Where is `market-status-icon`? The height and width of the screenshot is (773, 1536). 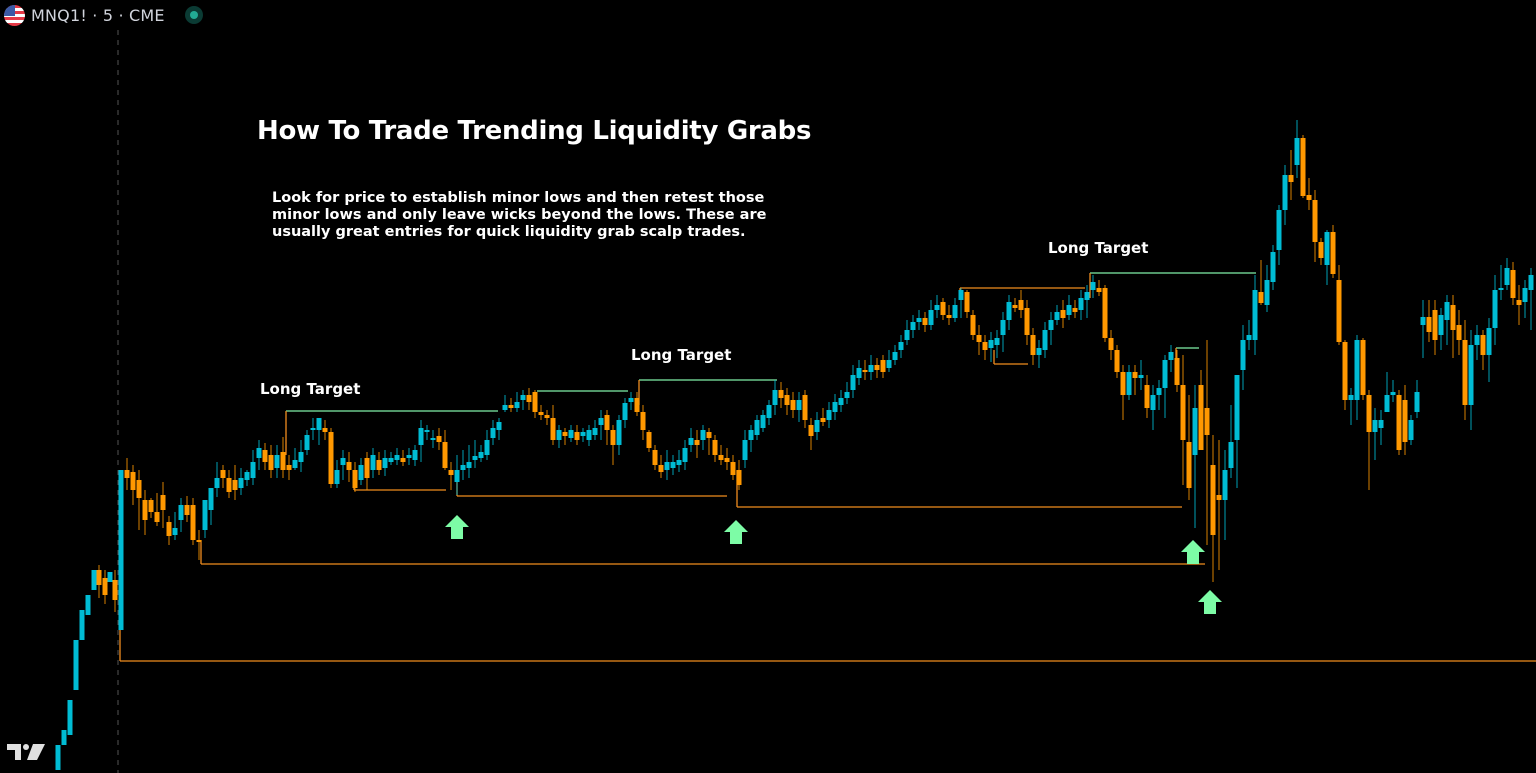 market-status-icon is located at coordinates (193, 15).